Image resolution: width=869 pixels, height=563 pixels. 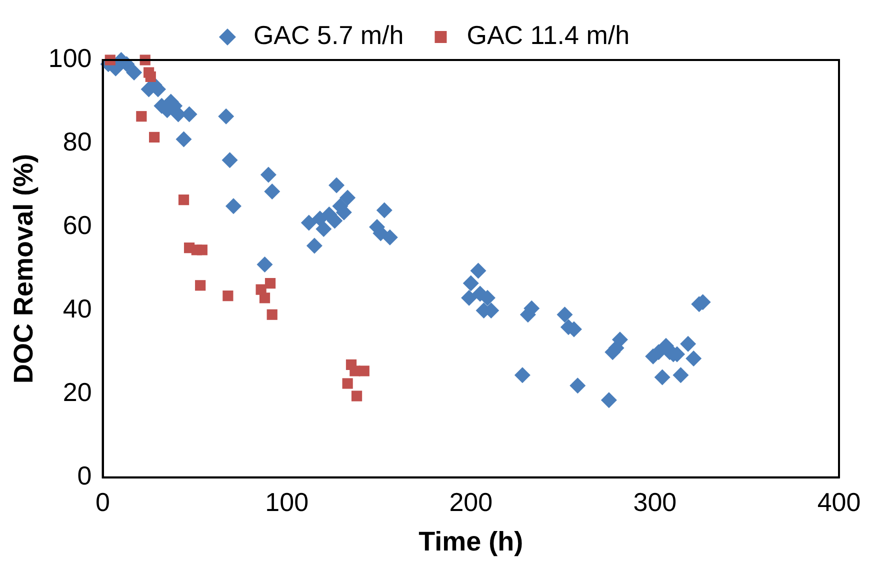 What do you see at coordinates (471, 541) in the screenshot?
I see `x-axis-title: Time (h)` at bounding box center [471, 541].